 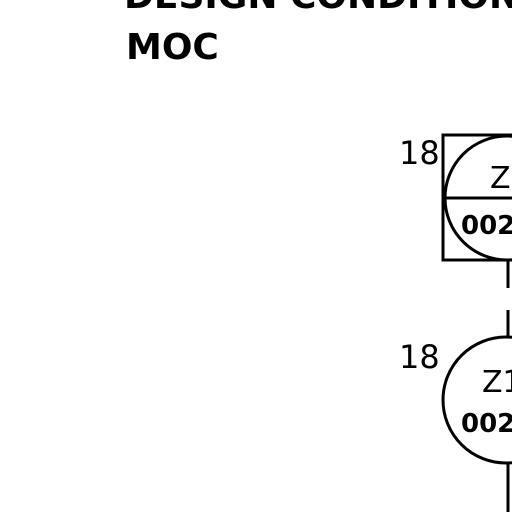 I want to click on instrument-2-number: 18, so click(x=419, y=357).